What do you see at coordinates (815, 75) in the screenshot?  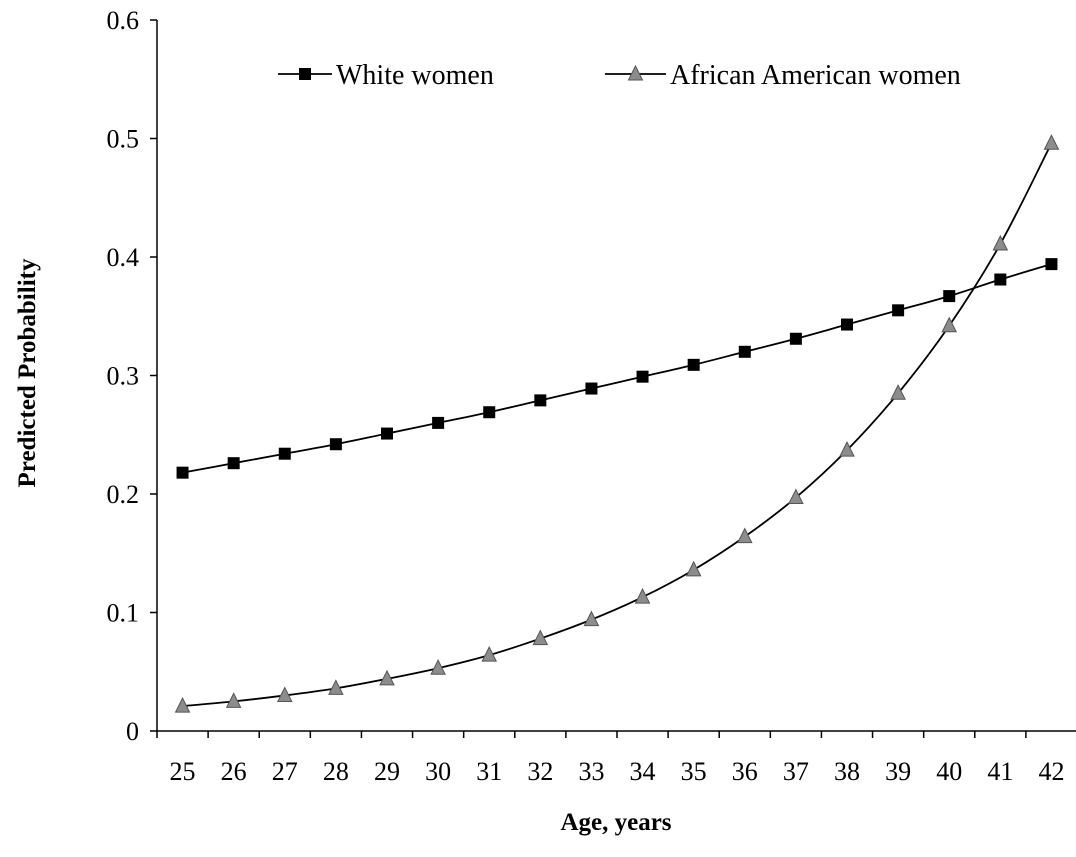 I see `legend-label: African American women` at bounding box center [815, 75].